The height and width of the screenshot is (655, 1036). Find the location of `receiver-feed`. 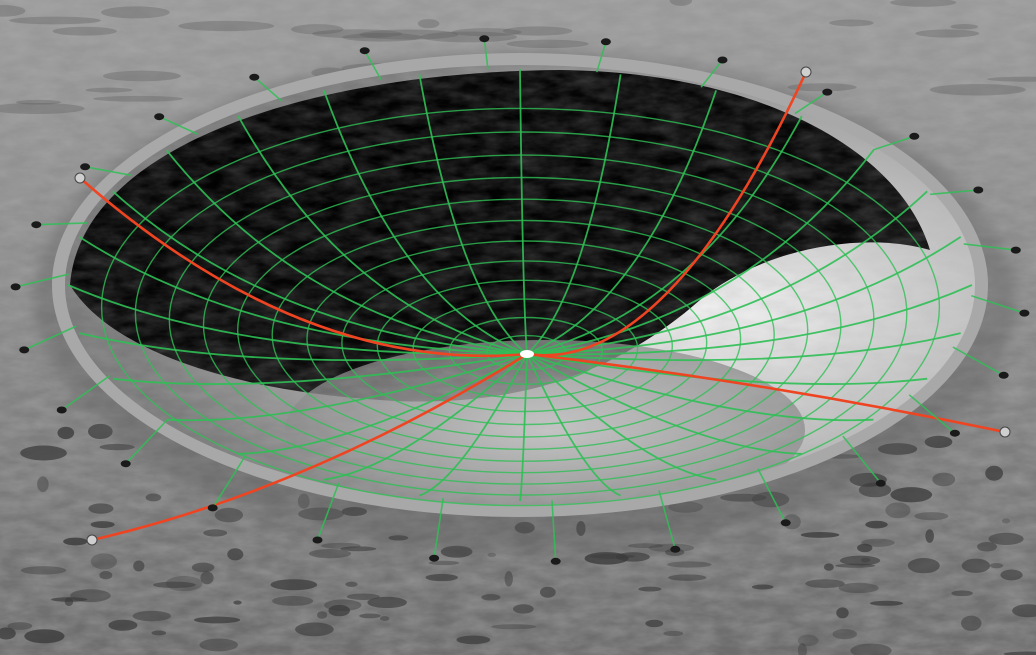

receiver-feed is located at coordinates (527, 354).